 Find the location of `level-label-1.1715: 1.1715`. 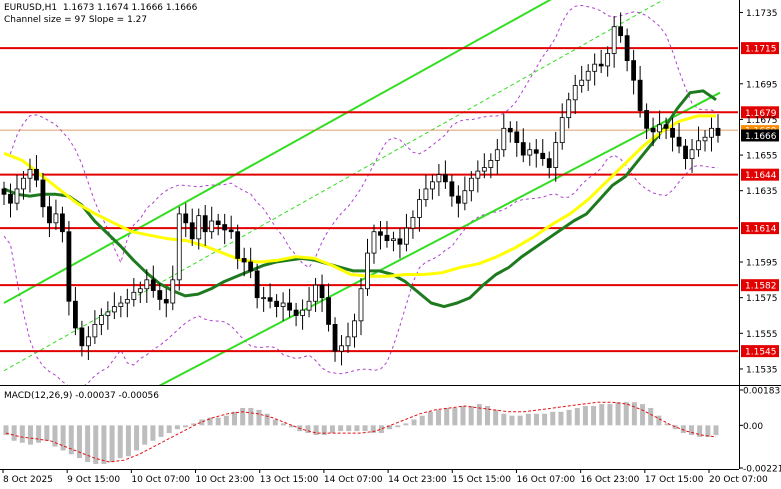

level-label-1.1715: 1.1715 is located at coordinates (761, 50).